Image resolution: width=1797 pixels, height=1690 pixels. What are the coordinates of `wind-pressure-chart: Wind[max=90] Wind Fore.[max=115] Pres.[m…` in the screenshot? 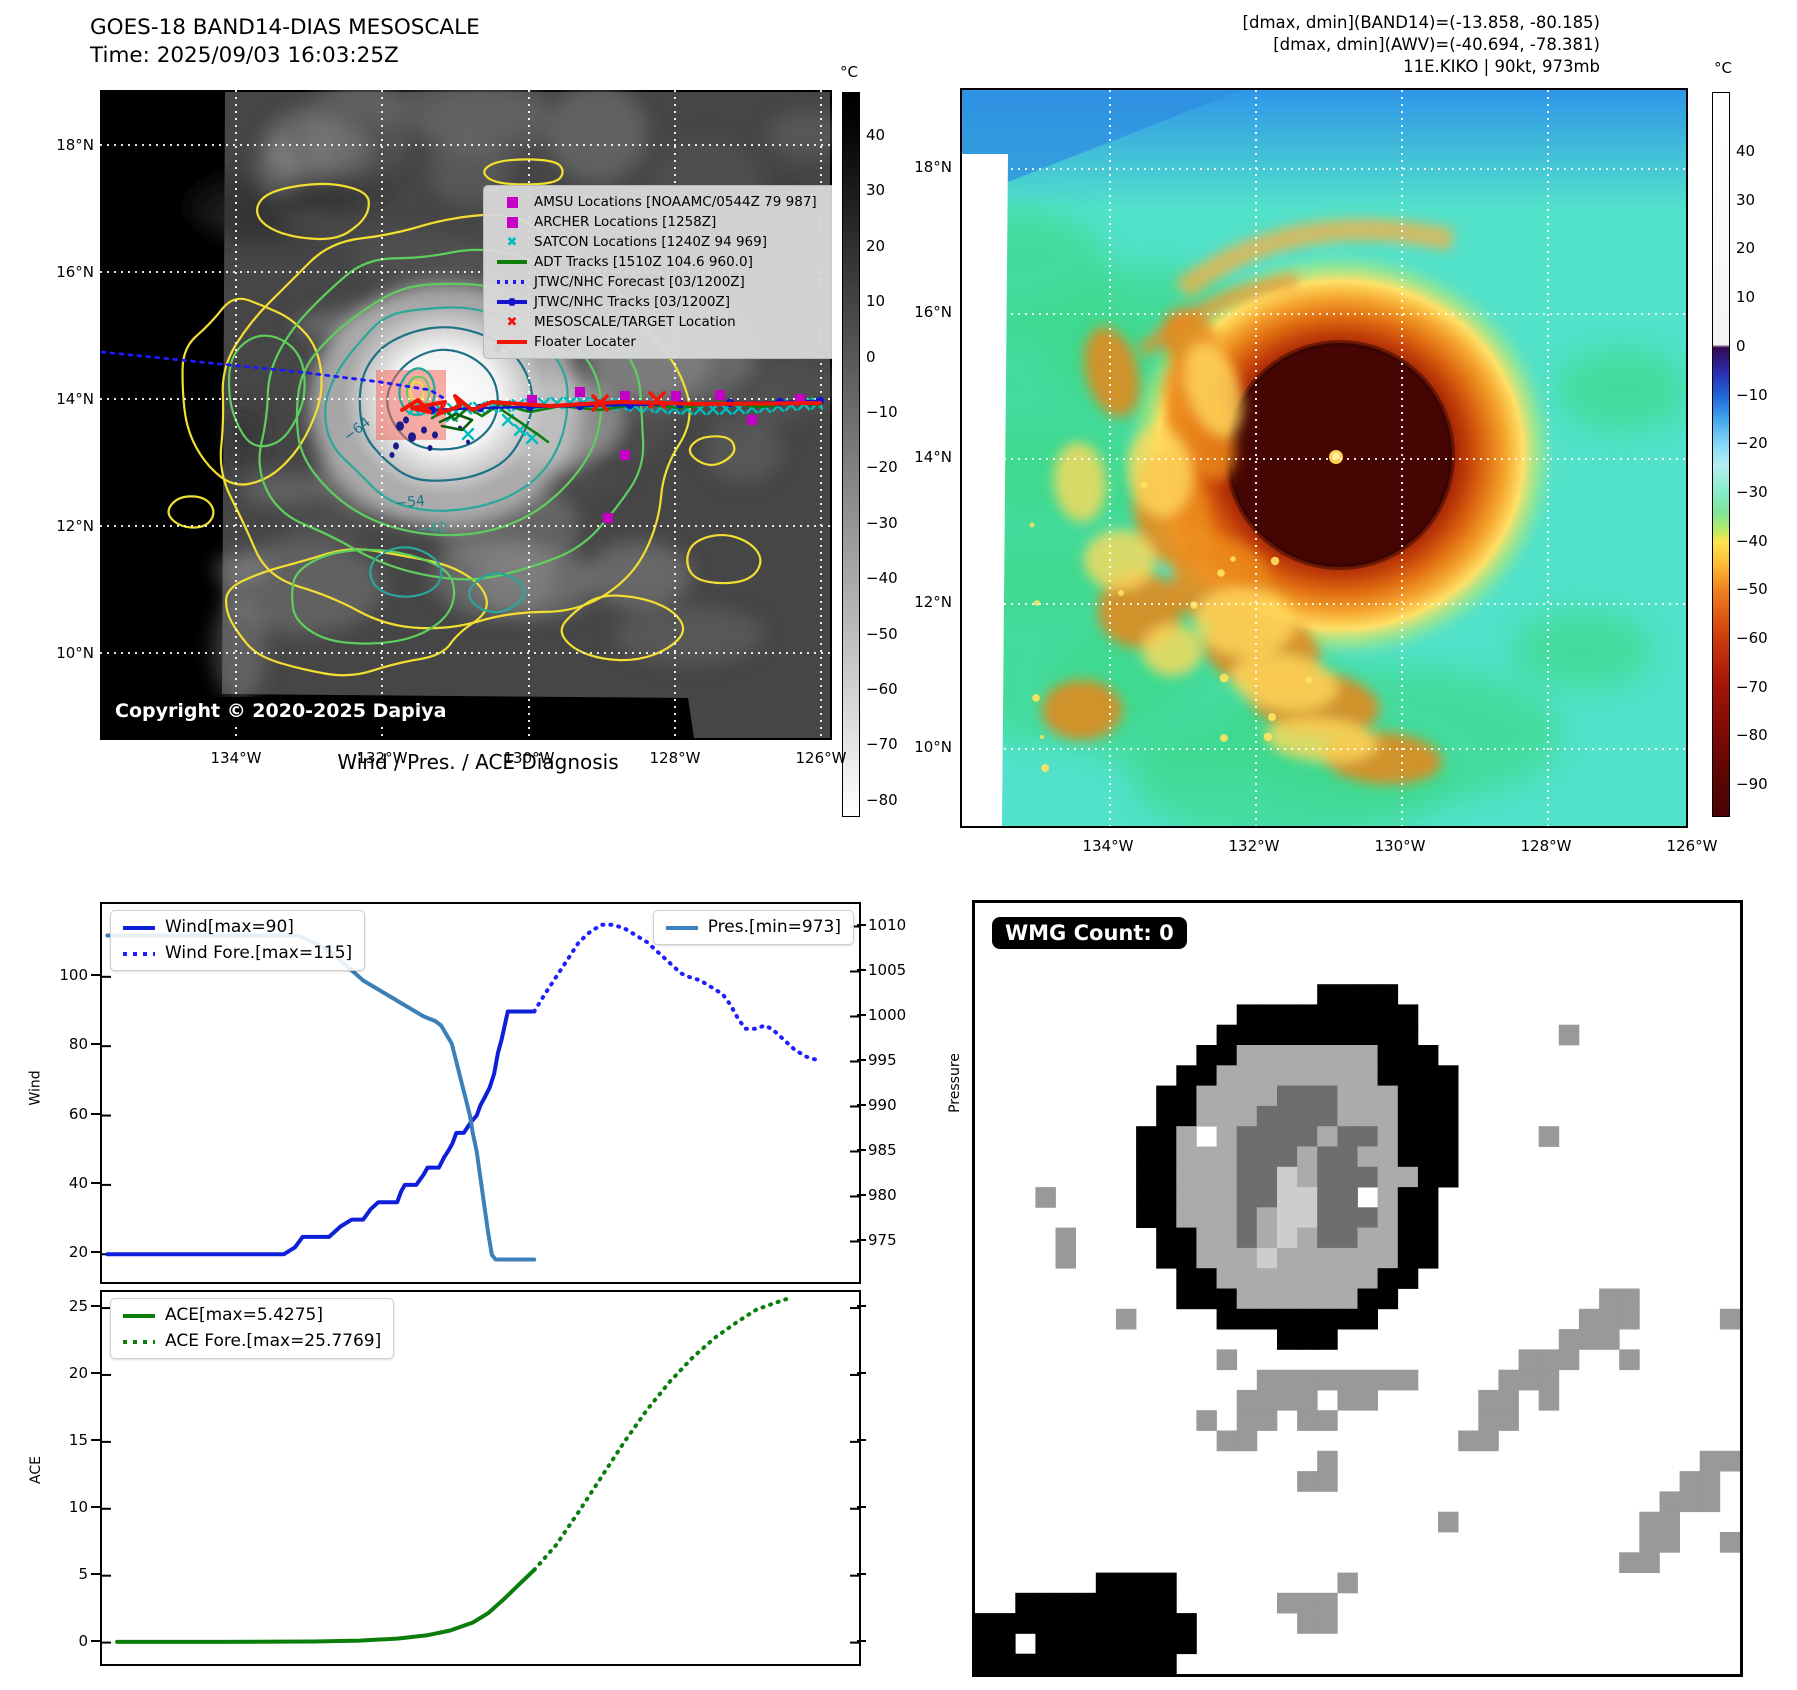 It's located at (480, 1093).